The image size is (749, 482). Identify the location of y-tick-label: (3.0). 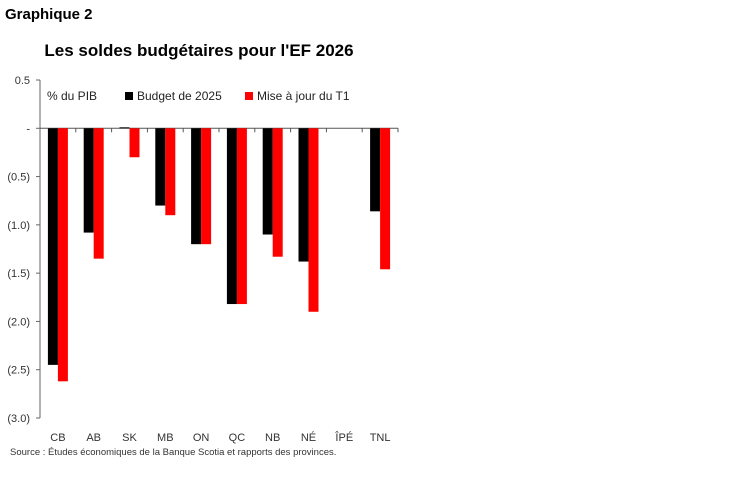
(18, 419).